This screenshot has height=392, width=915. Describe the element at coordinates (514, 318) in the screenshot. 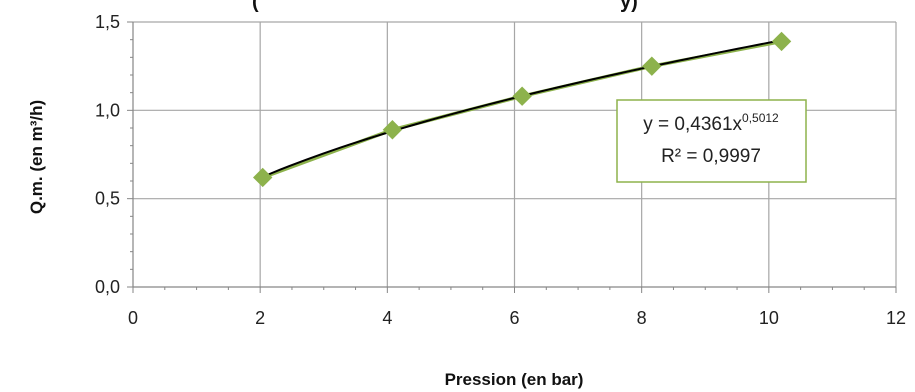

I see `x-tick-label-3: 6` at that location.